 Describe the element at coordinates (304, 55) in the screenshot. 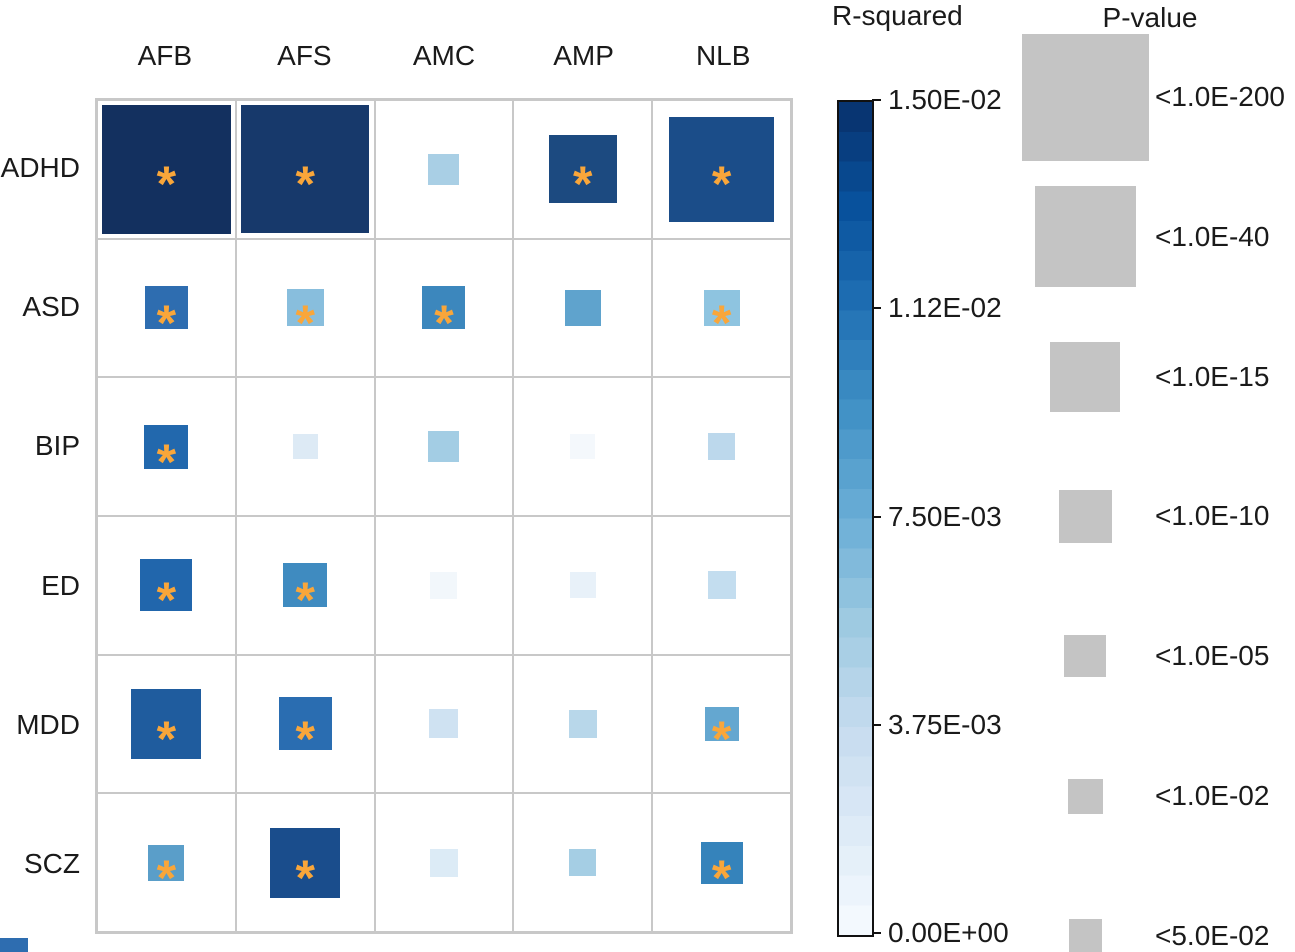

I see `column-header-afs: AFS` at that location.